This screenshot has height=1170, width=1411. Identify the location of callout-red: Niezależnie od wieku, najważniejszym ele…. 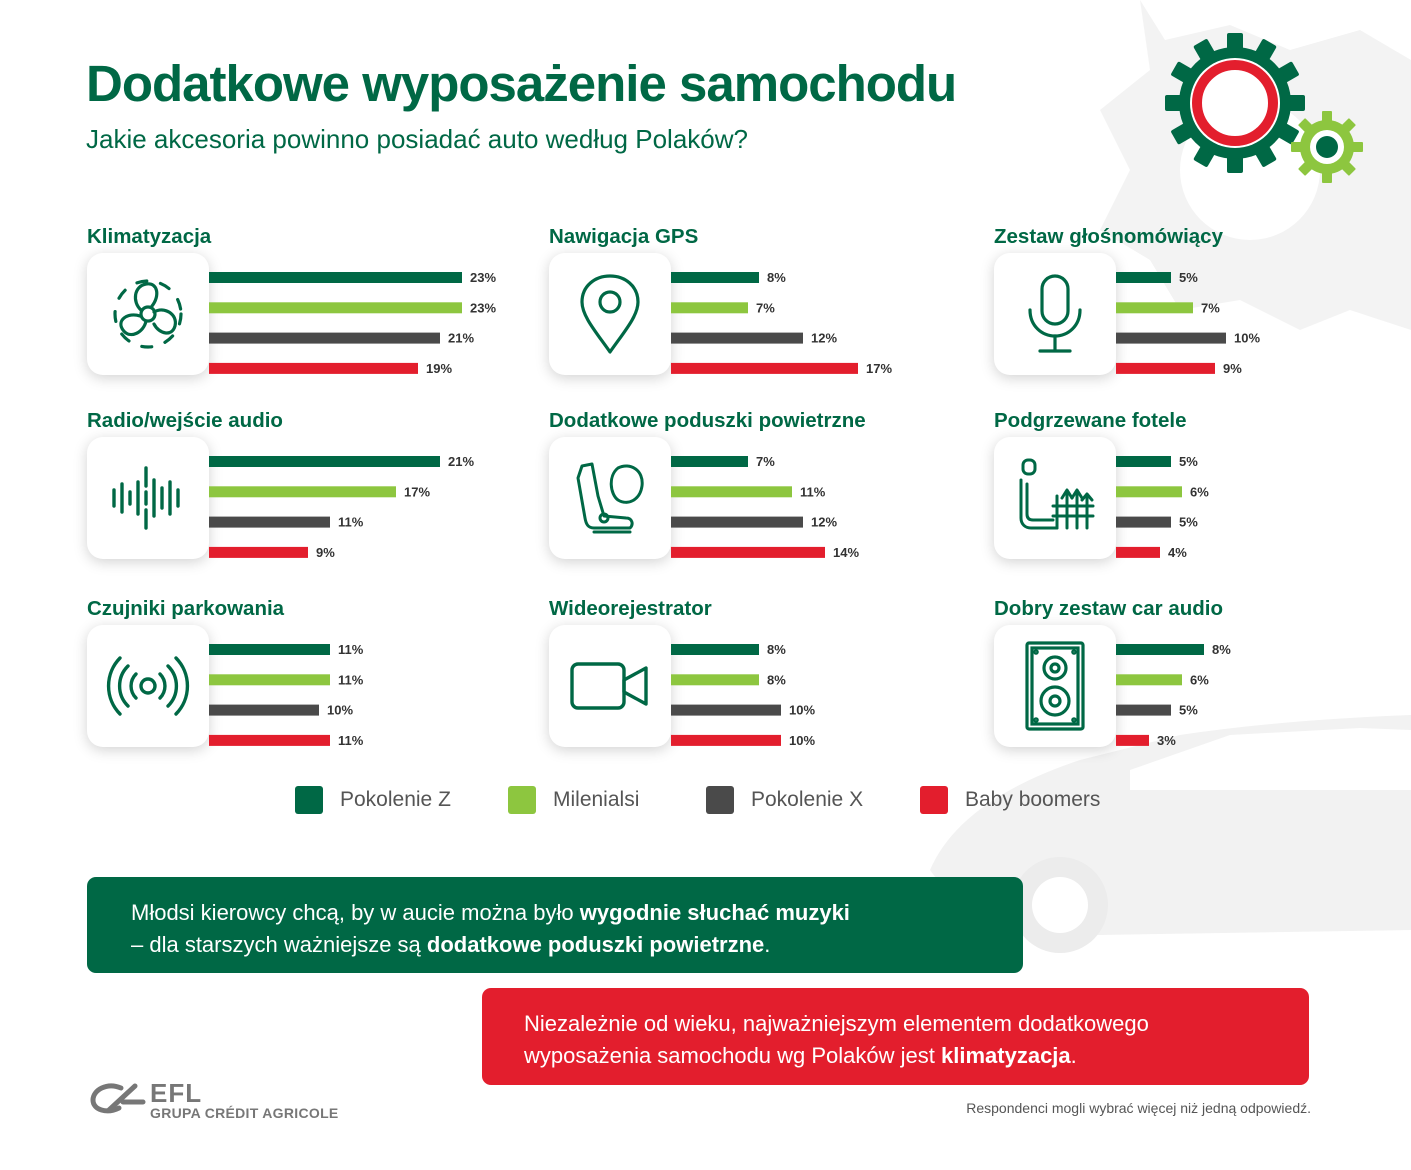
(895, 1036).